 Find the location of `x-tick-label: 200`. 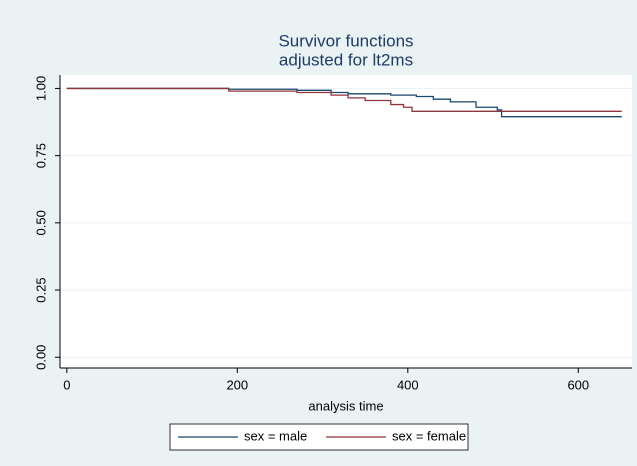

x-tick-label: 200 is located at coordinates (237, 384).